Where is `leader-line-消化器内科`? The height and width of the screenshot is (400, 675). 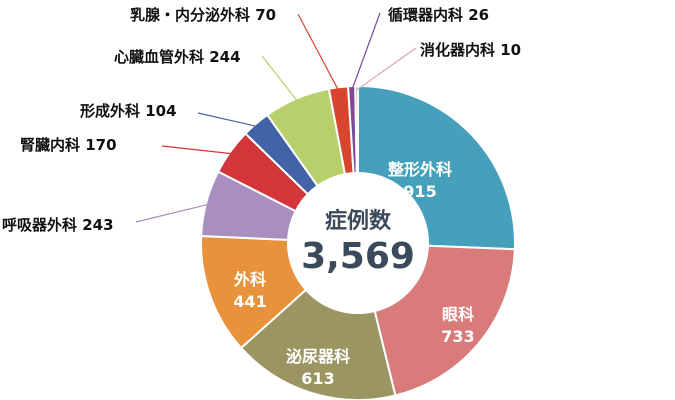
leader-line-消化器内科 is located at coordinates (386, 69).